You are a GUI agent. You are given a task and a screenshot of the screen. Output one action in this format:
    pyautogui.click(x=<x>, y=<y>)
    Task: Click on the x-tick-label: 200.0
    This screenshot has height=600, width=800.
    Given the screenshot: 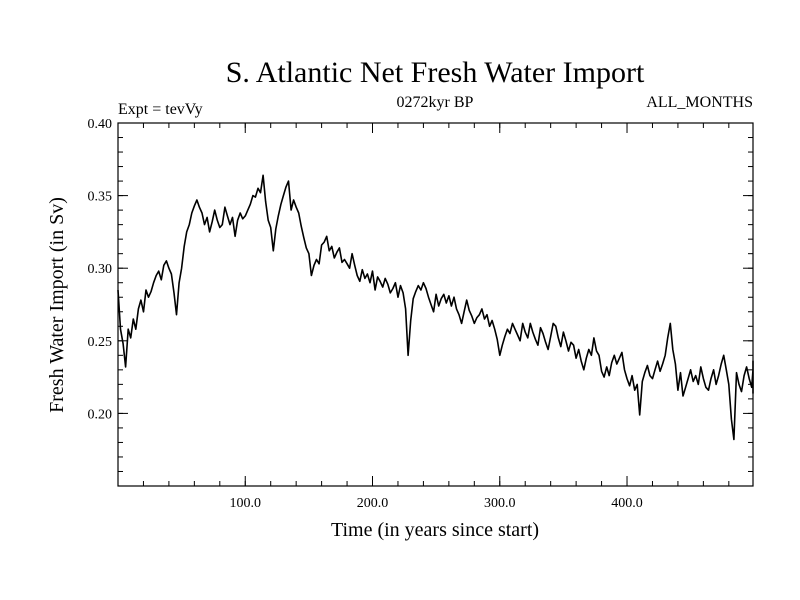 What is the action you would take?
    pyautogui.click(x=373, y=503)
    